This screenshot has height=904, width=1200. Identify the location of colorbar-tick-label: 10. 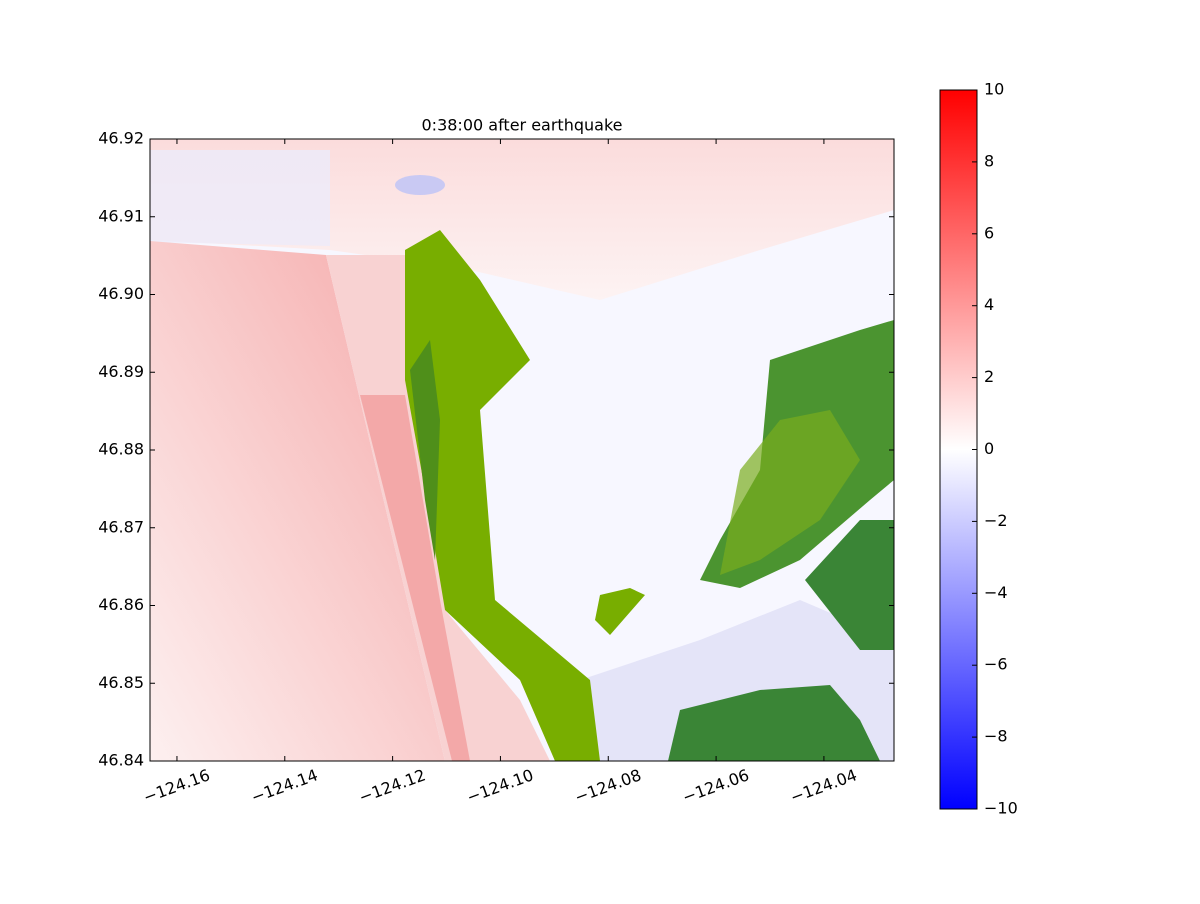
(994, 89).